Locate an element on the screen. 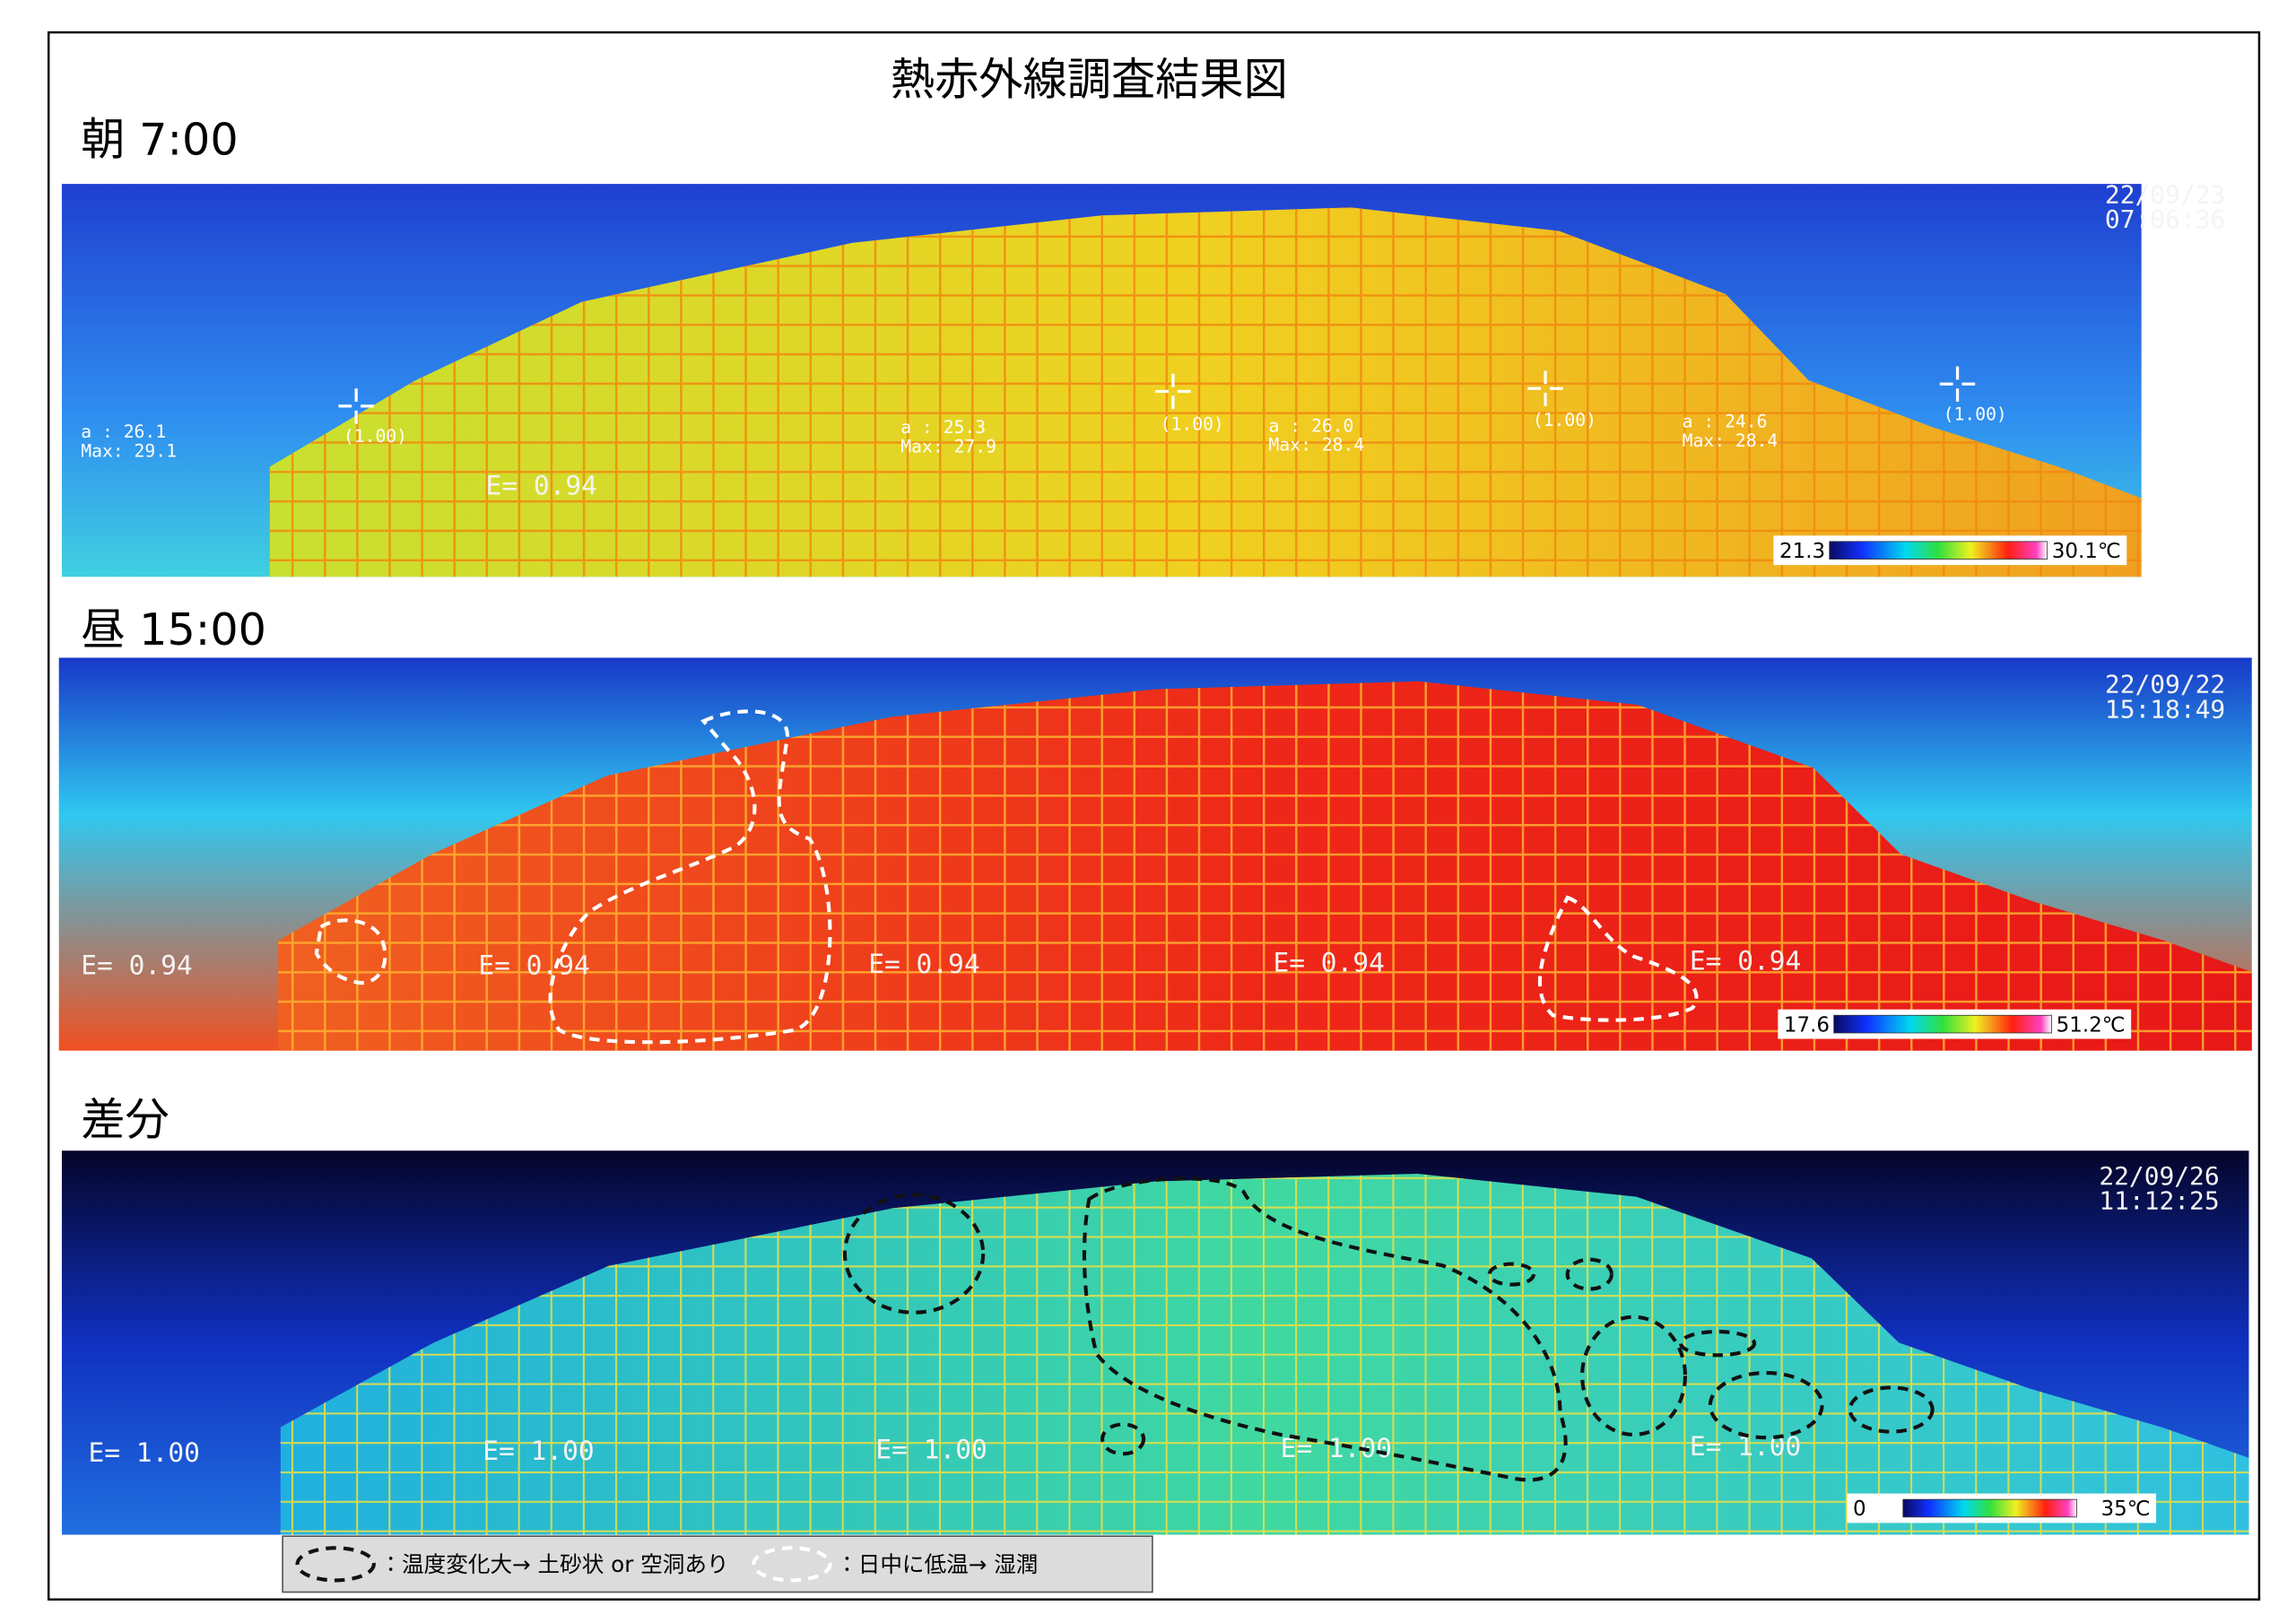 This screenshot has width=2296, height=1623. figure-title: 熱赤外線調査結果図 is located at coordinates (1089, 79).